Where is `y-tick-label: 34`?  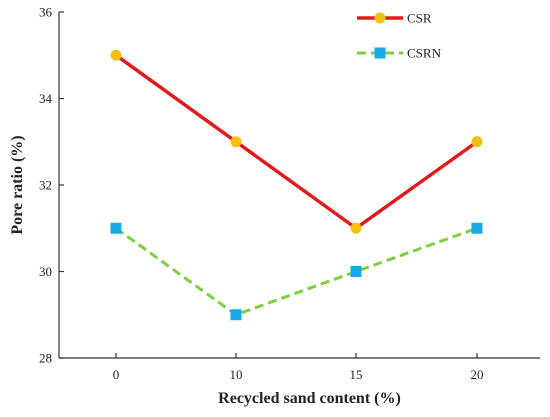
y-tick-label: 34 is located at coordinates (46, 98).